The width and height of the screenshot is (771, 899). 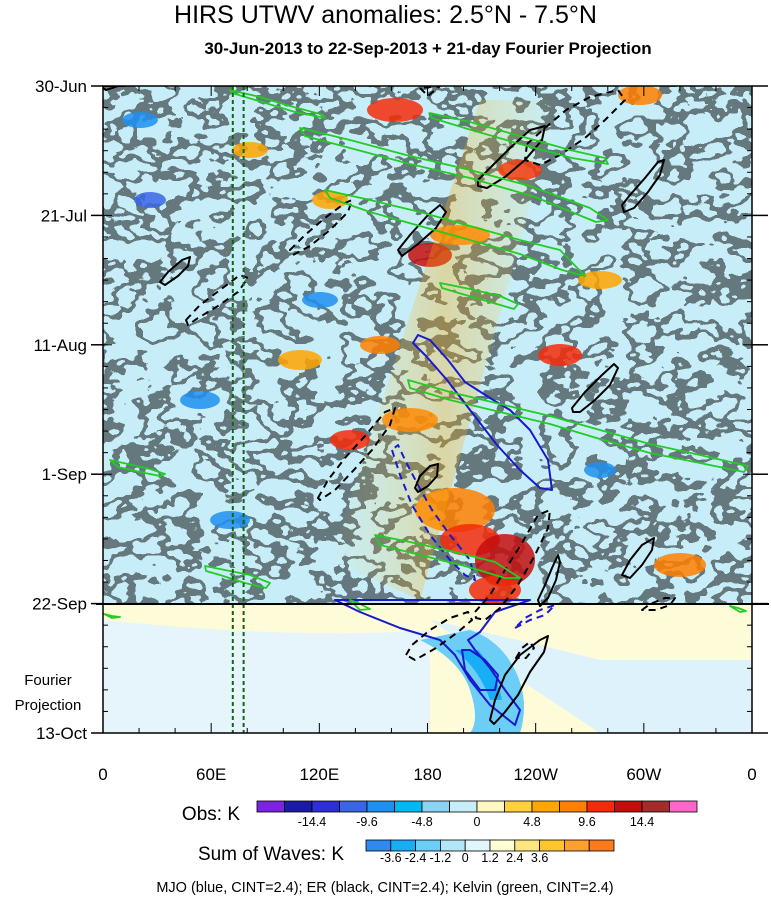 What do you see at coordinates (271, 854) in the screenshot?
I see `colorbar-label: Sum of Waves: K` at bounding box center [271, 854].